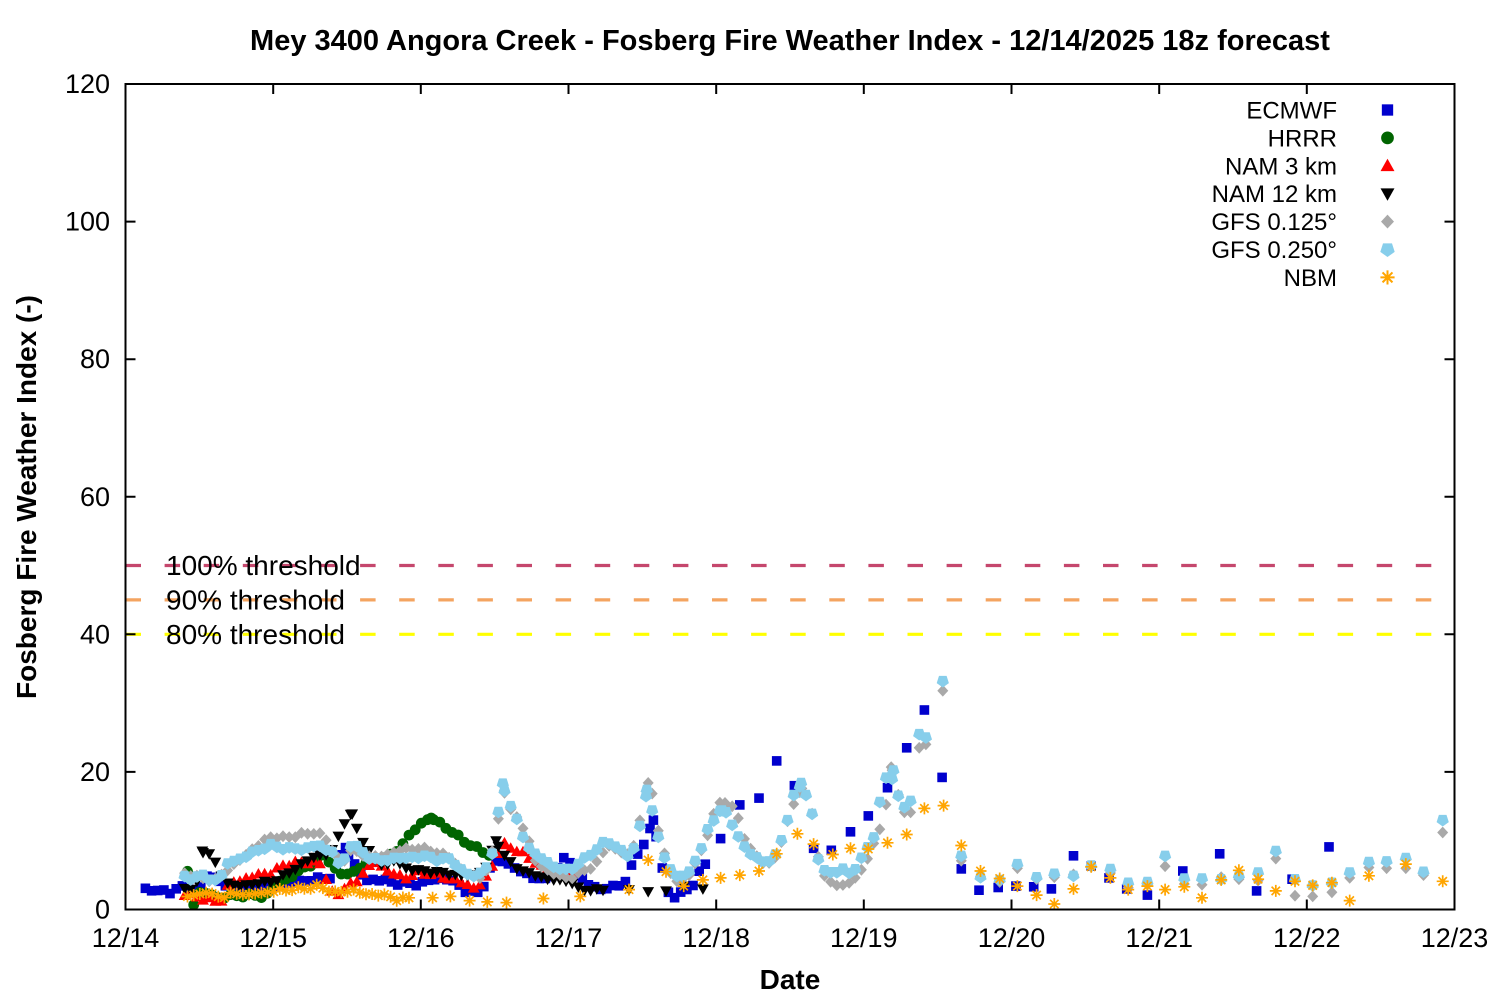 The image size is (1500, 1000). What do you see at coordinates (263, 565) in the screenshot?
I see `svg-text: 100% threshold` at bounding box center [263, 565].